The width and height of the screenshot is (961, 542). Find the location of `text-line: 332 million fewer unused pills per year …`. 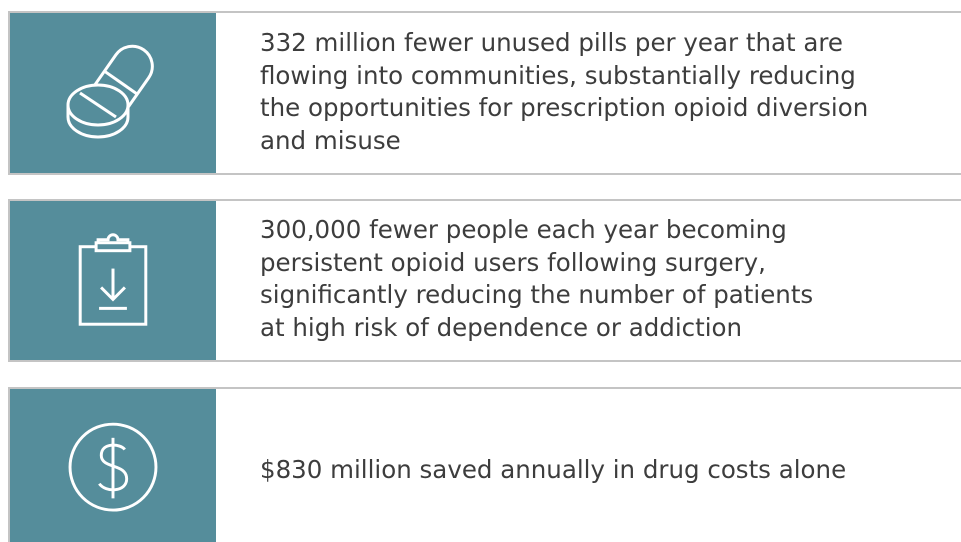

text-line: 332 million fewer unused pills per year … is located at coordinates (551, 42).